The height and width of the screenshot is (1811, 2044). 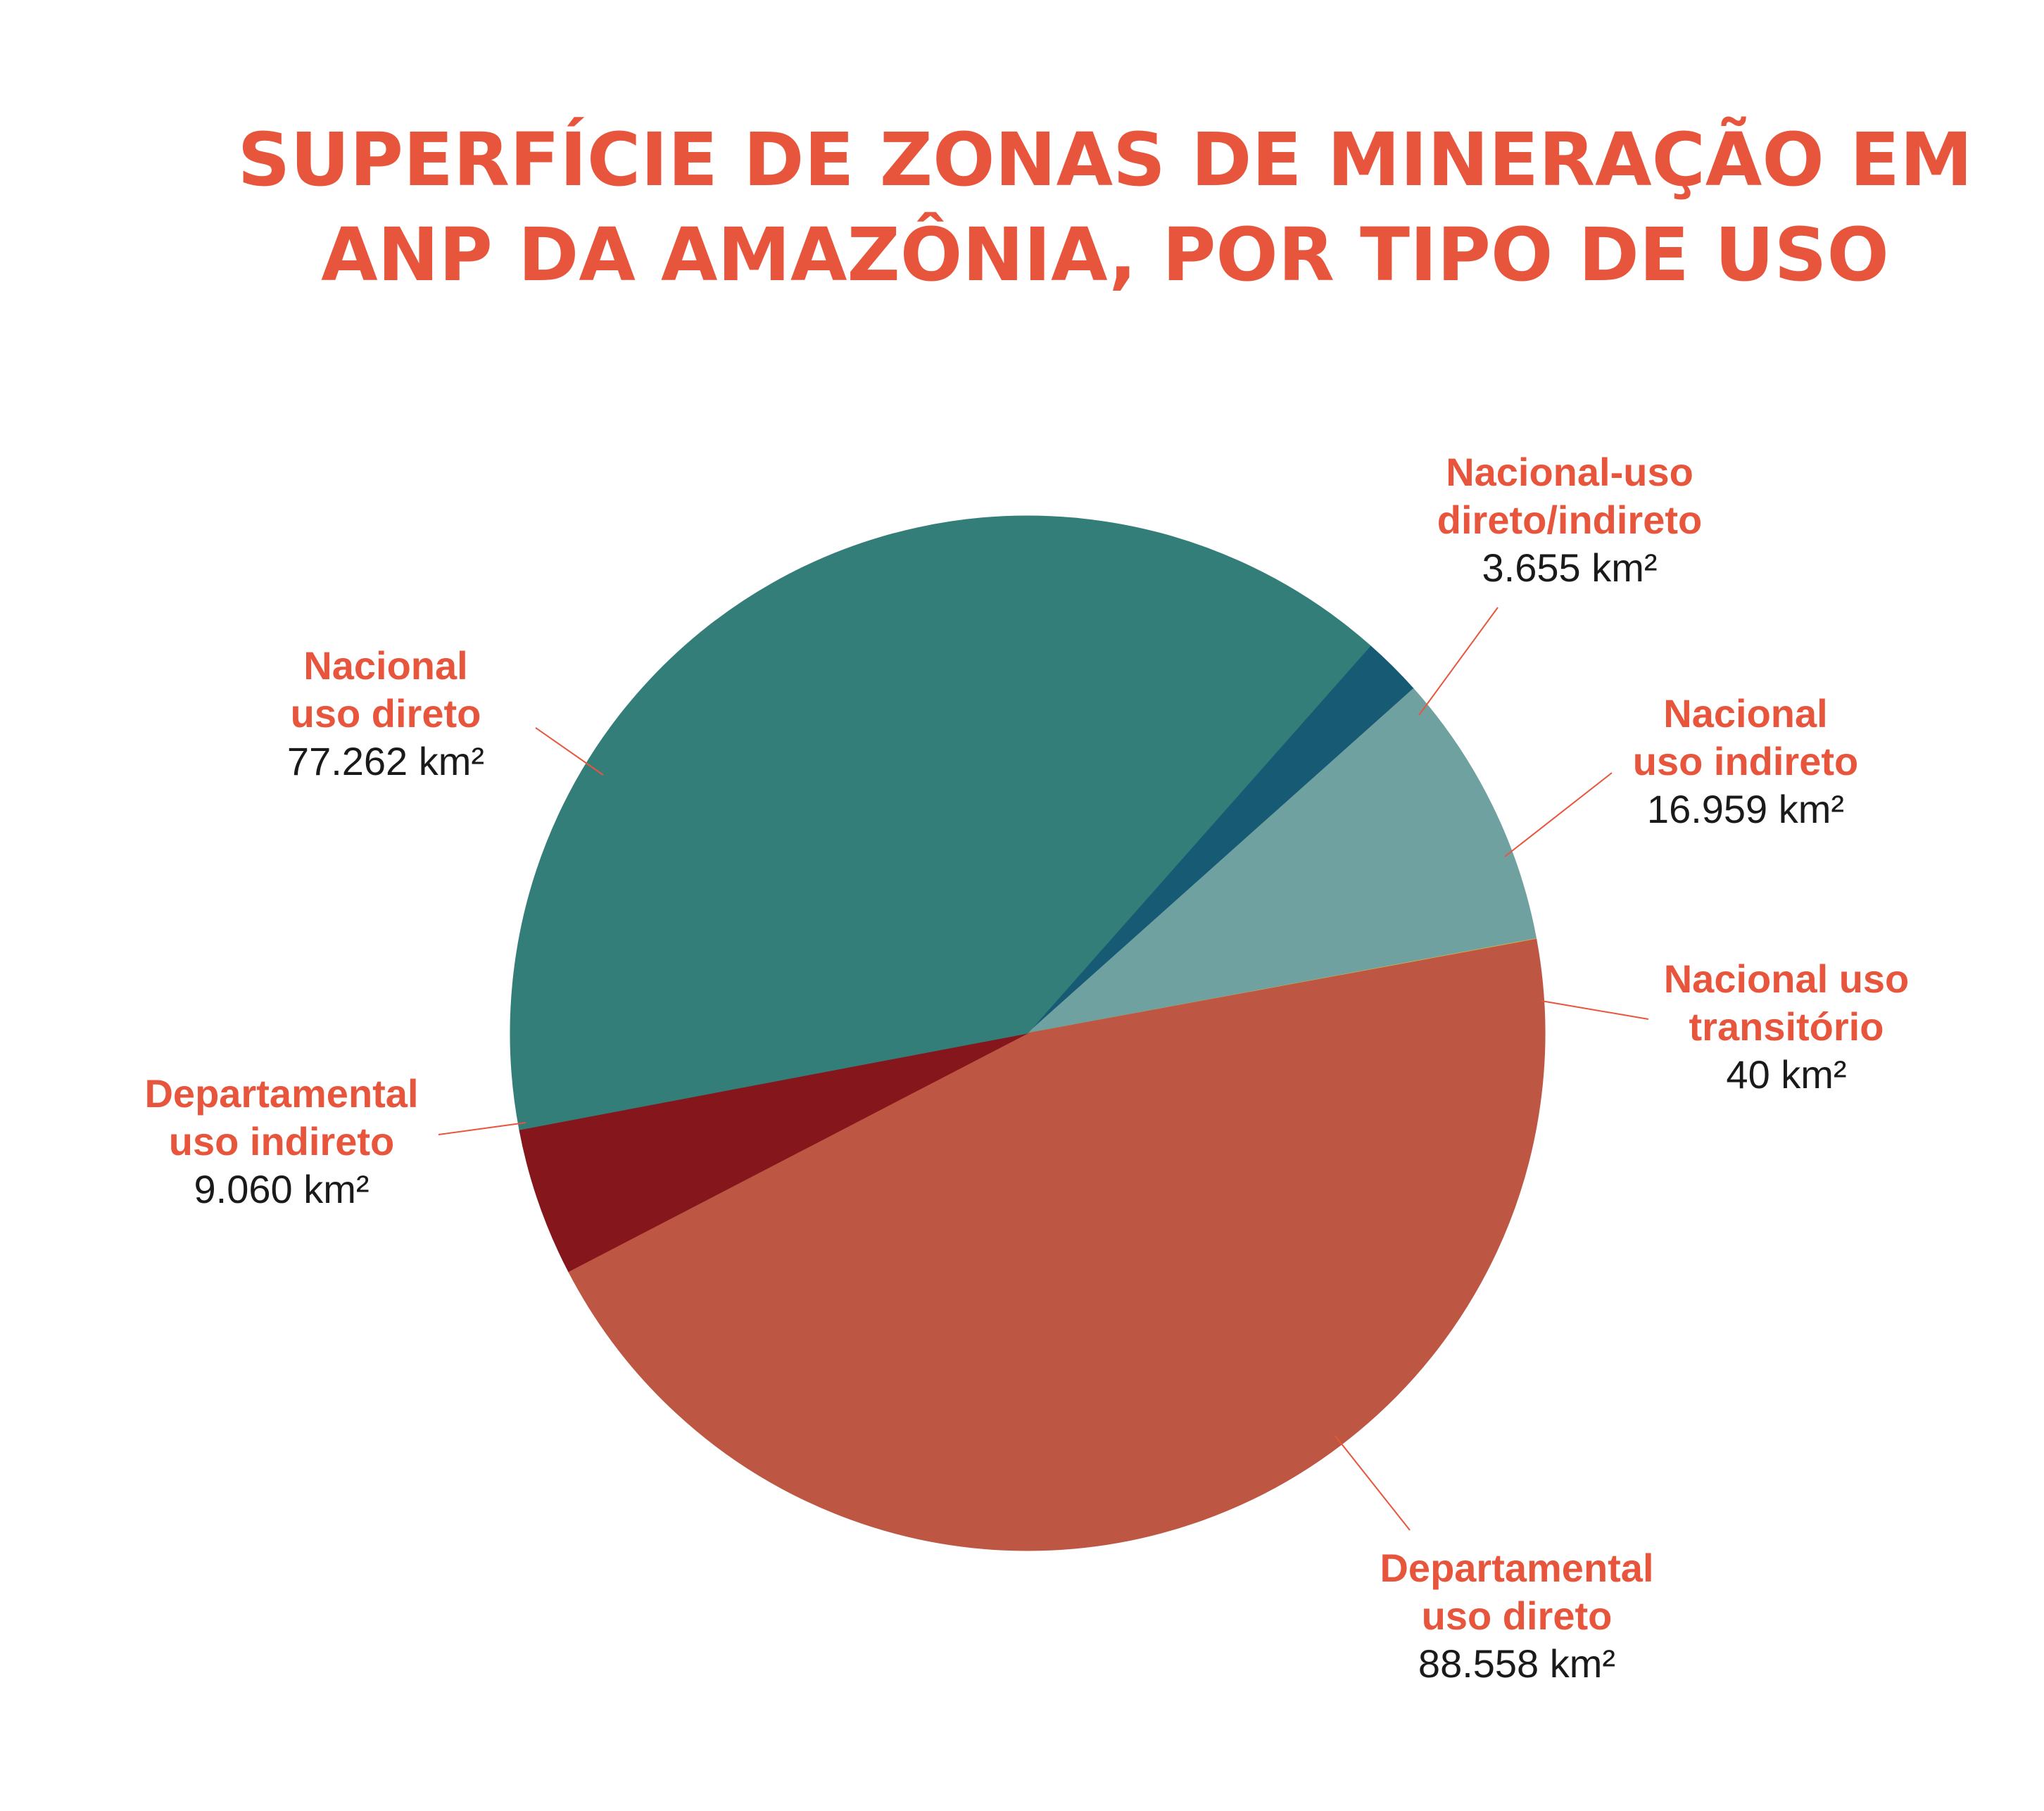 I want to click on slice-label-line-nacional-uso-transitorio-1: transitório, so click(x=1786, y=1026).